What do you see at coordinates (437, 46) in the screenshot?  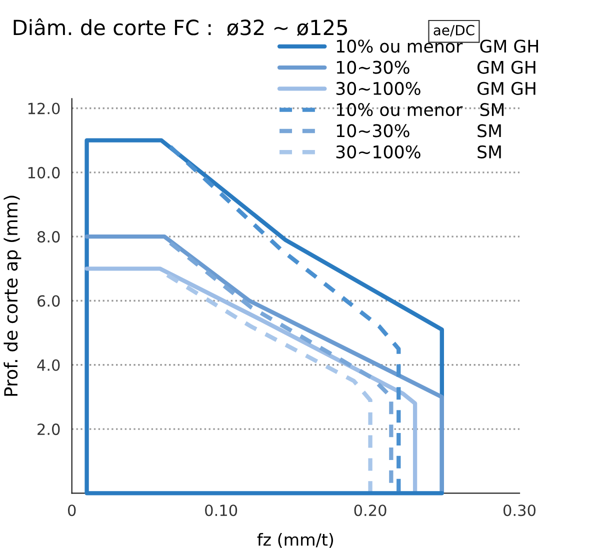 I see `legend-label: 10% ou menor GM GH` at bounding box center [437, 46].